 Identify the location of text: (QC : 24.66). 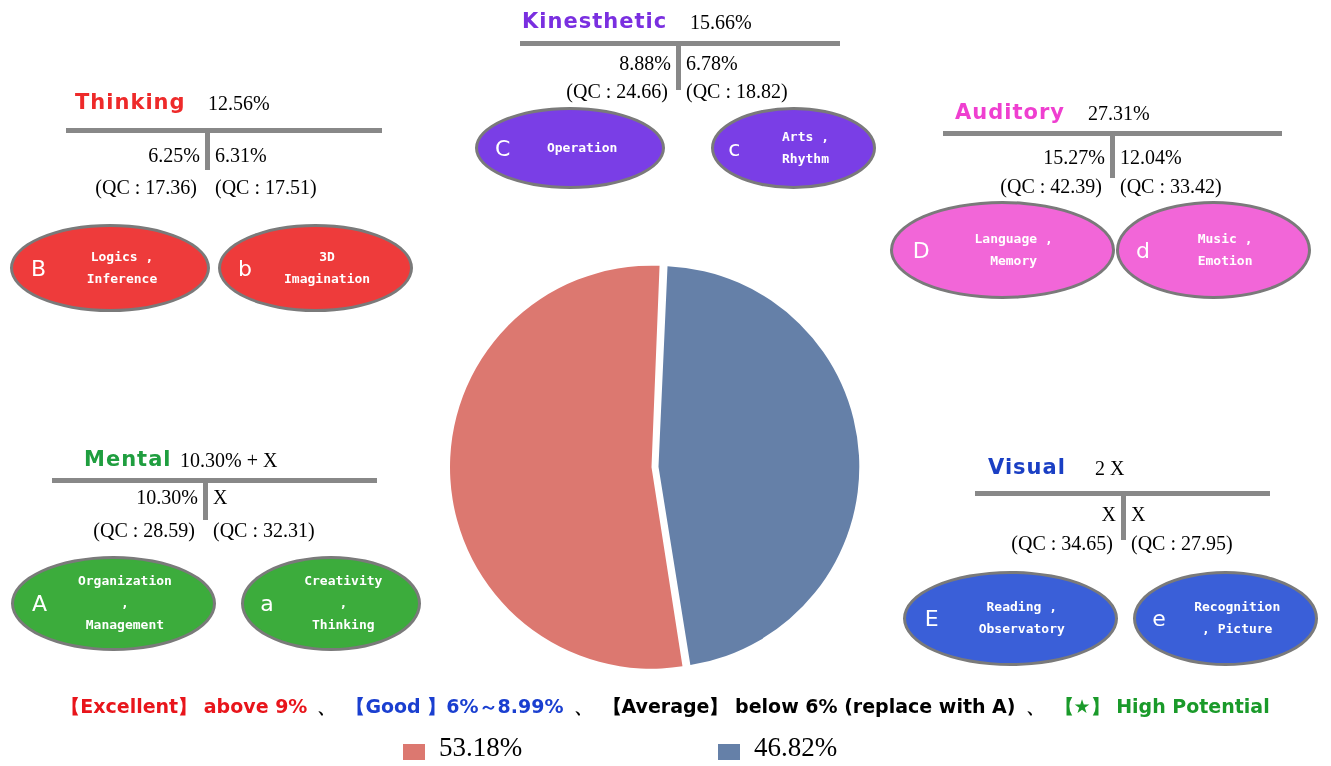
(617, 91).